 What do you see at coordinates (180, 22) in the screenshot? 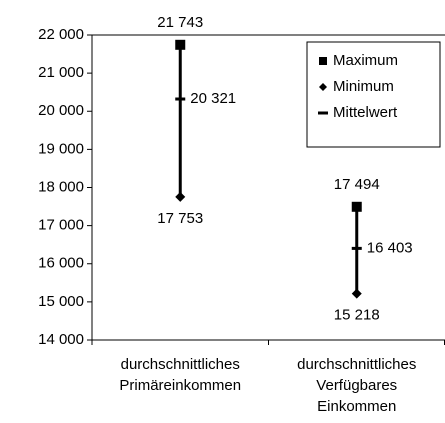
I see `value-label: 21 743` at bounding box center [180, 22].